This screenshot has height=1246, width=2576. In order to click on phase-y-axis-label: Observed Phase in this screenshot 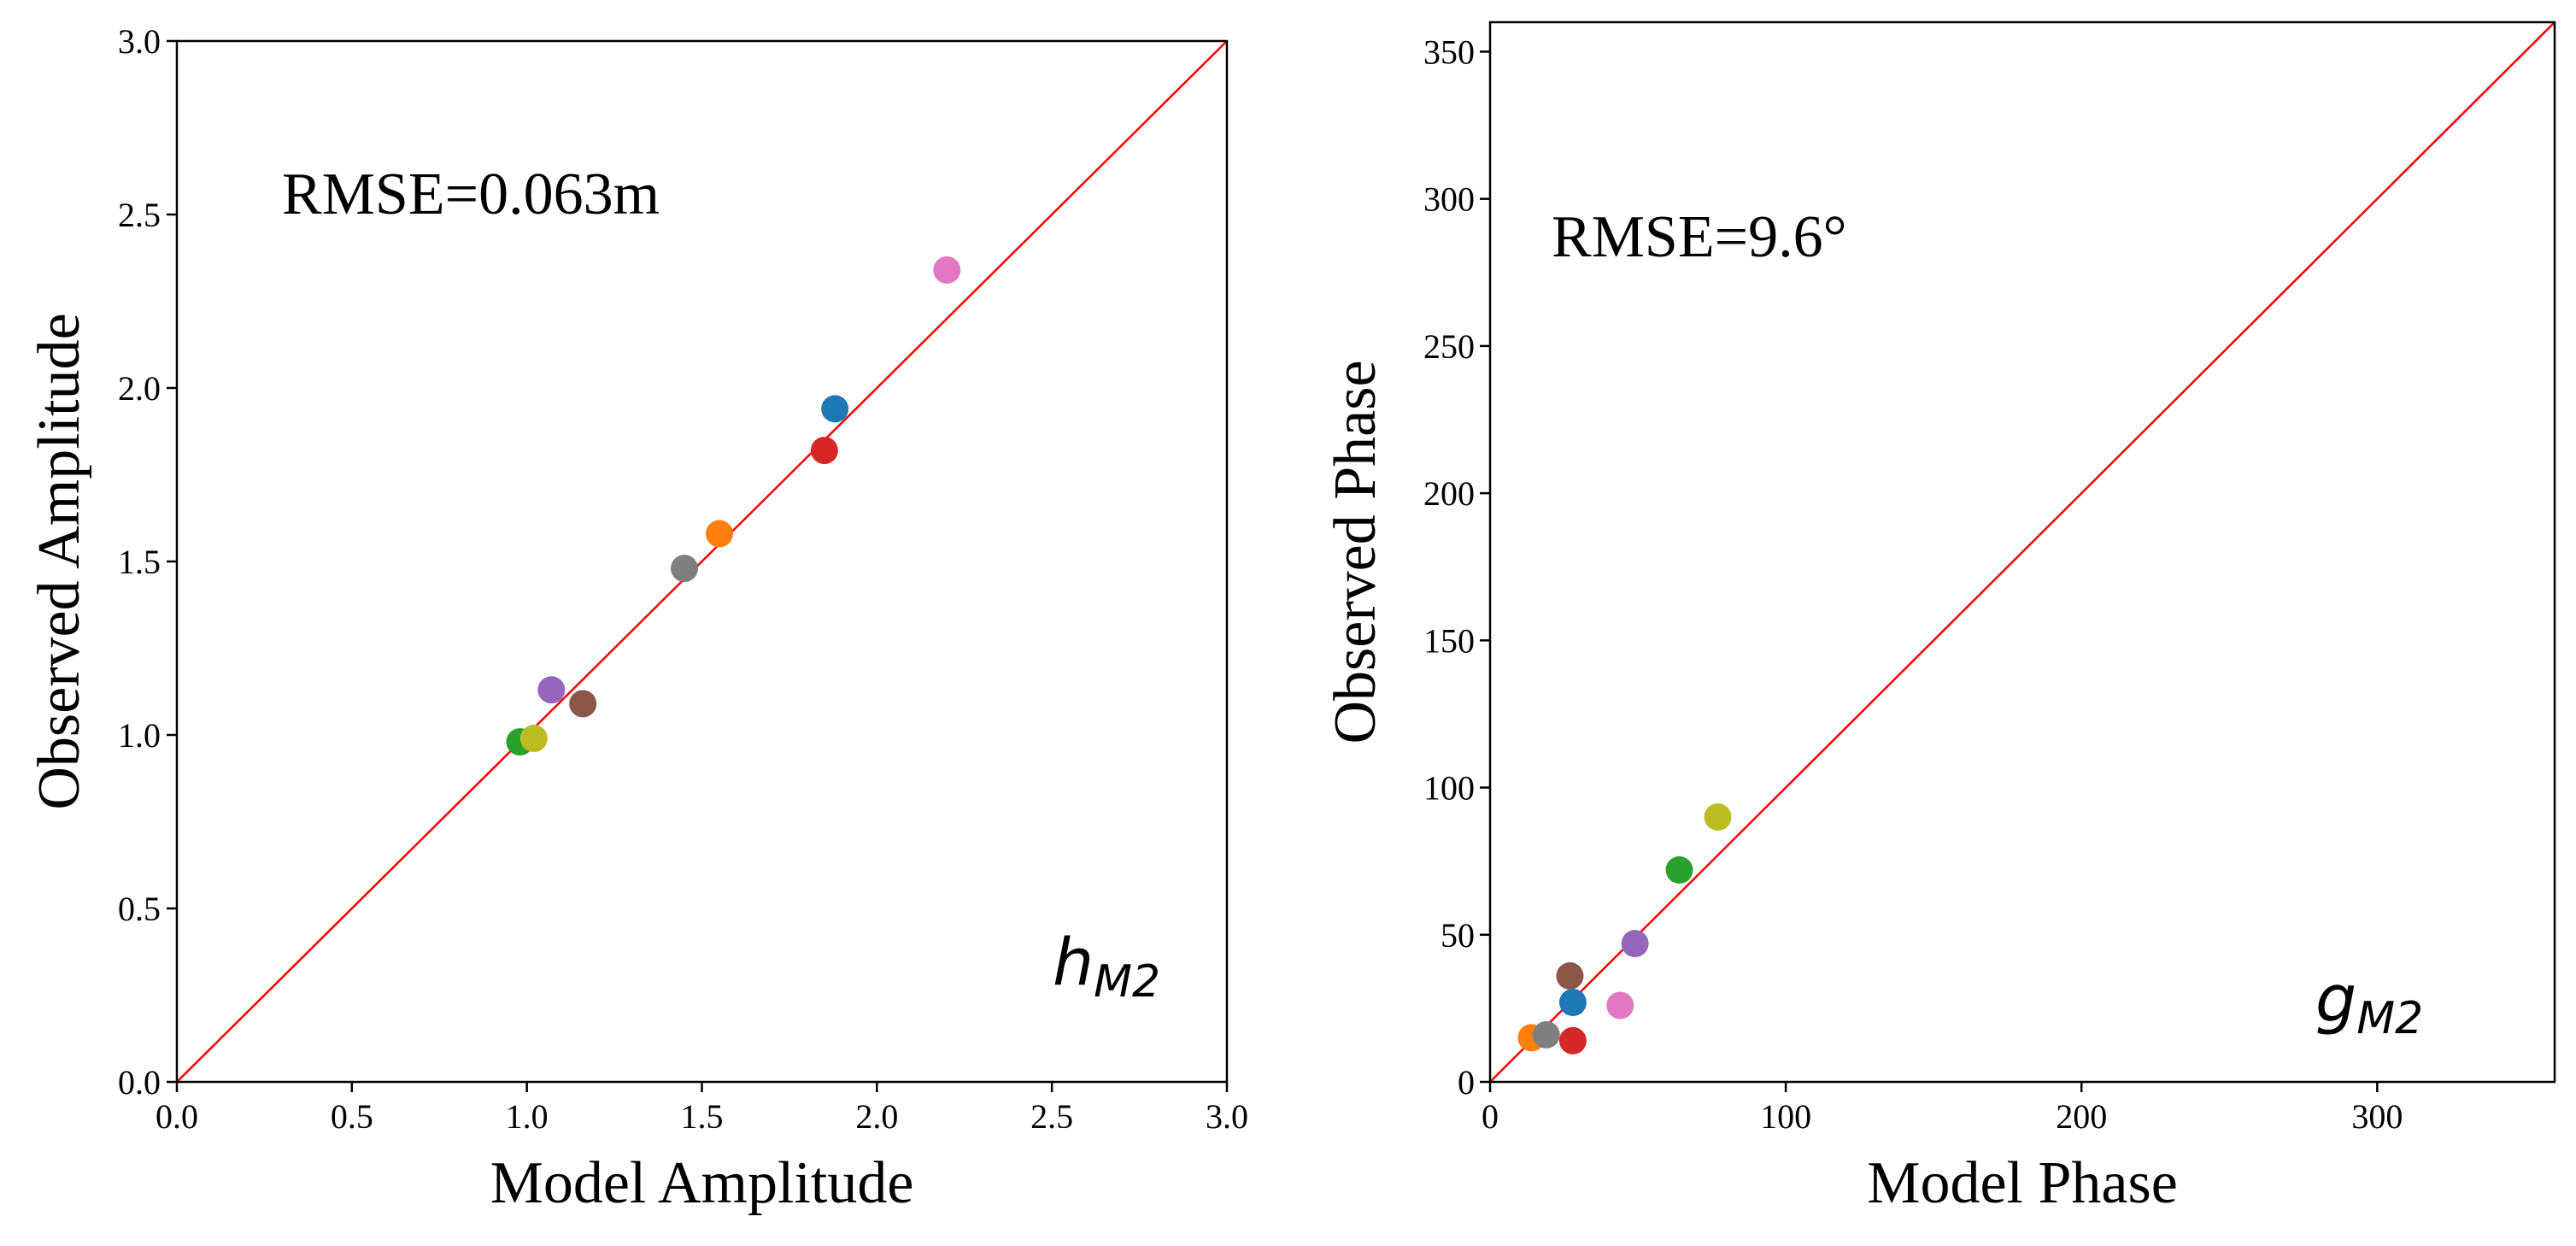, I will do `click(1355, 551)`.